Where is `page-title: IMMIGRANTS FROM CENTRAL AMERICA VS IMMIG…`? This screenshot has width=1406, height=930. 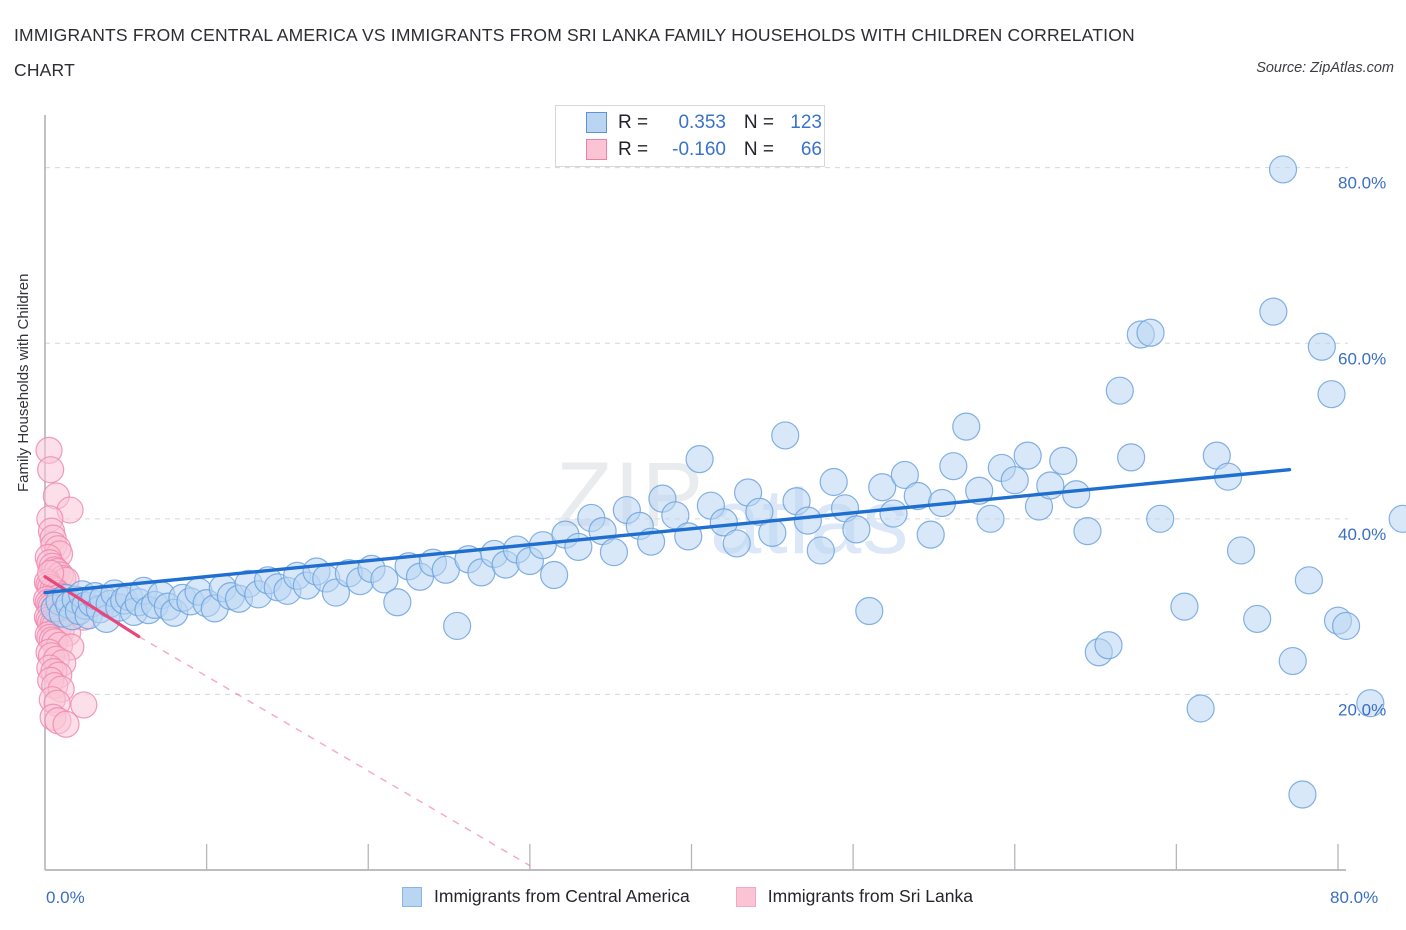 page-title: IMMIGRANTS FROM CENTRAL AMERICA VS IMMIG… is located at coordinates (574, 52).